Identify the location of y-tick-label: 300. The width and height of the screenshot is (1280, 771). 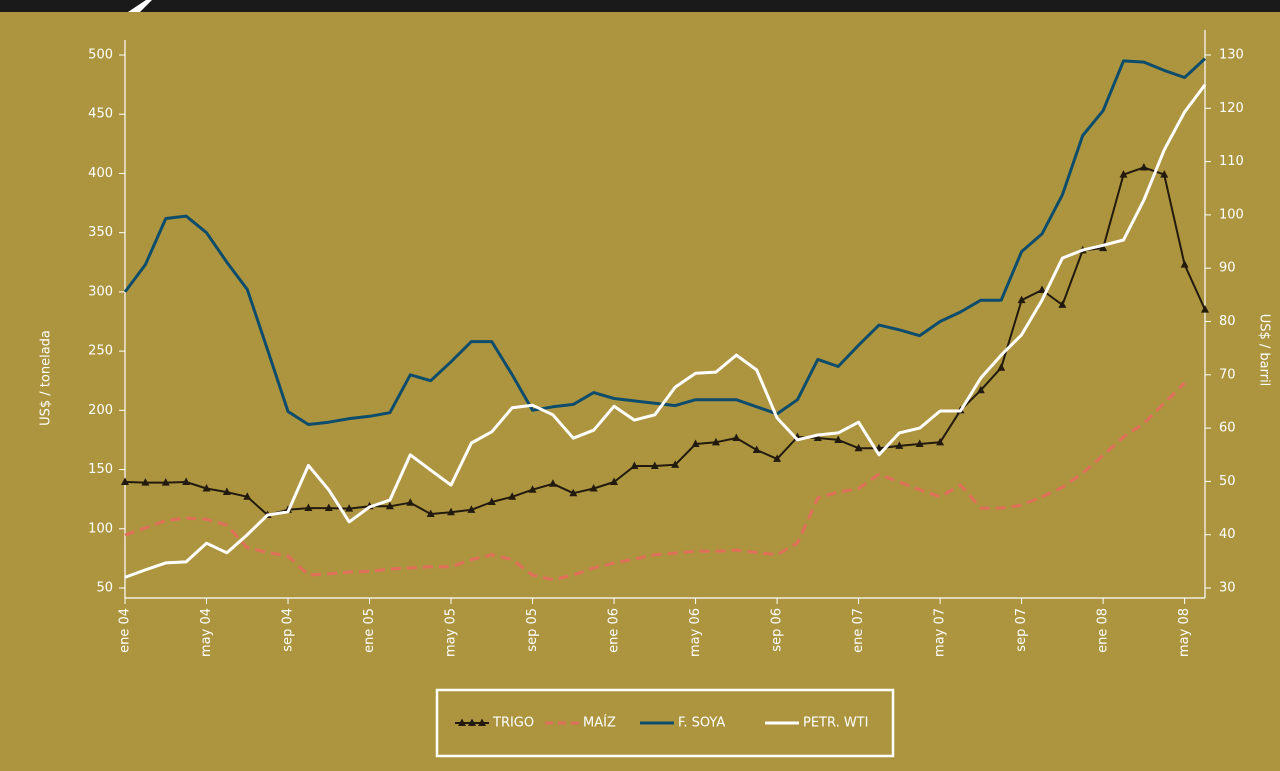
(100, 291).